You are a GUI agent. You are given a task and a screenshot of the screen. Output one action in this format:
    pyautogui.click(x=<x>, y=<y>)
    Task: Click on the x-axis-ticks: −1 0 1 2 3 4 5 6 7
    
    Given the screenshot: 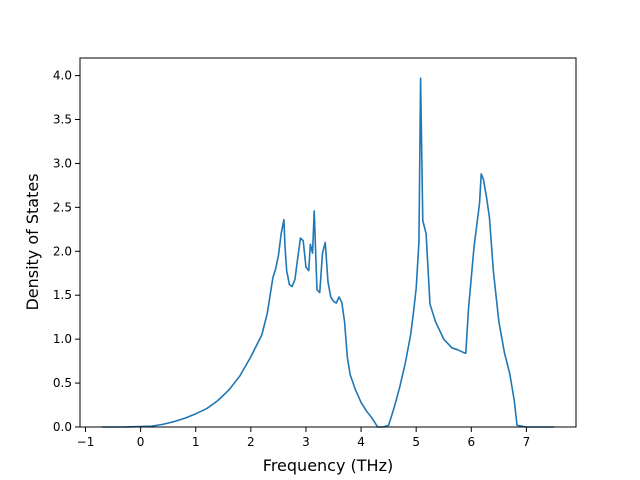 What is the action you would take?
    pyautogui.click(x=304, y=438)
    